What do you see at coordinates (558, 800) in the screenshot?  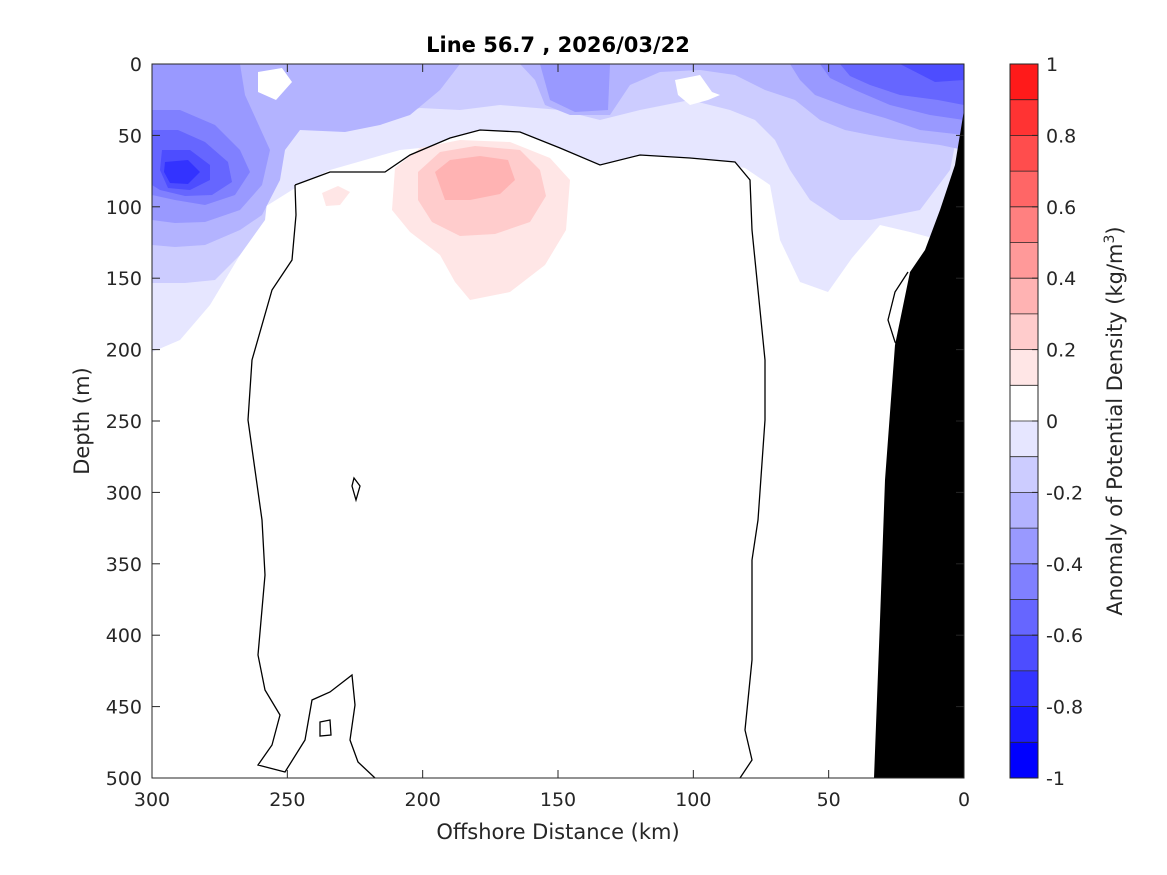 I see `x-tick-label: 150` at bounding box center [558, 800].